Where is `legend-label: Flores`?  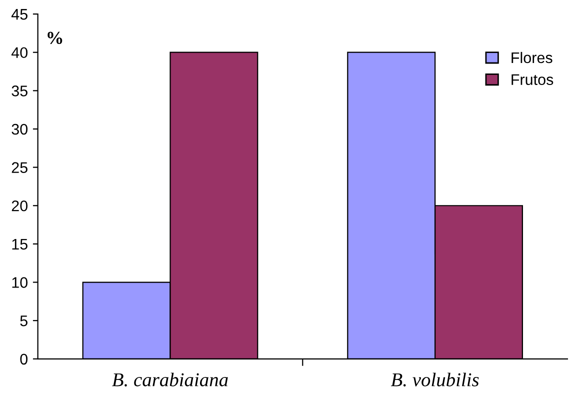 legend-label: Flores is located at coordinates (532, 58).